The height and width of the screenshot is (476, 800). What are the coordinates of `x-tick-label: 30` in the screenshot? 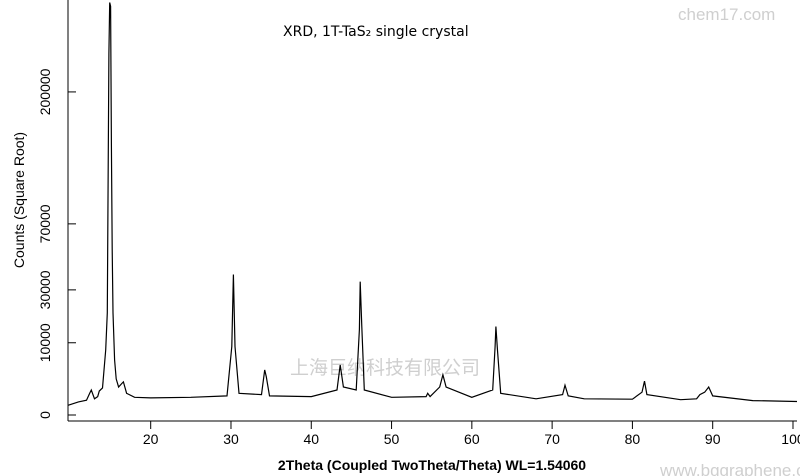 It's located at (231, 439).